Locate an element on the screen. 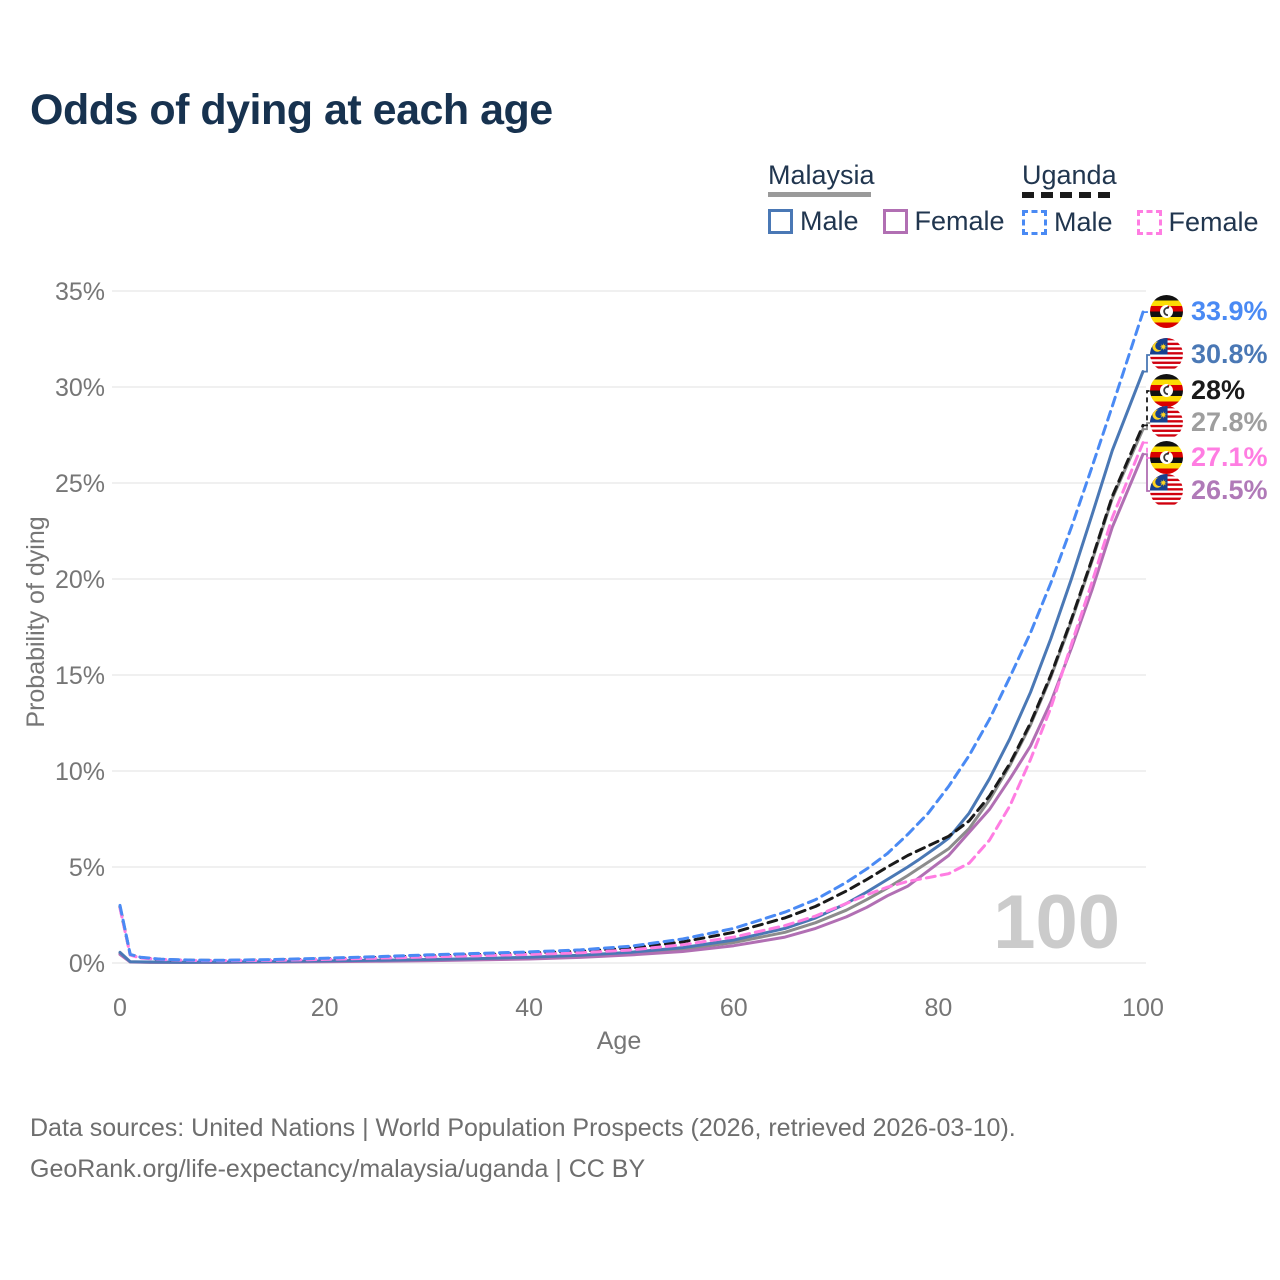  x-tick-label: 60 is located at coordinates (734, 1008).